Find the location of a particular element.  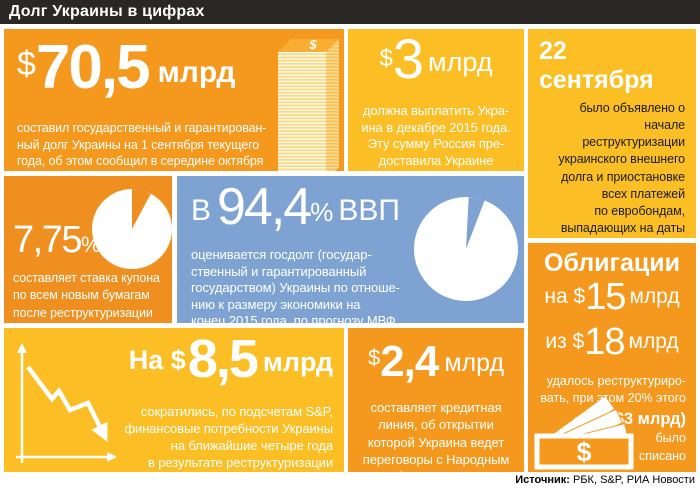

money-stack-icon: $ is located at coordinates (308, 104).